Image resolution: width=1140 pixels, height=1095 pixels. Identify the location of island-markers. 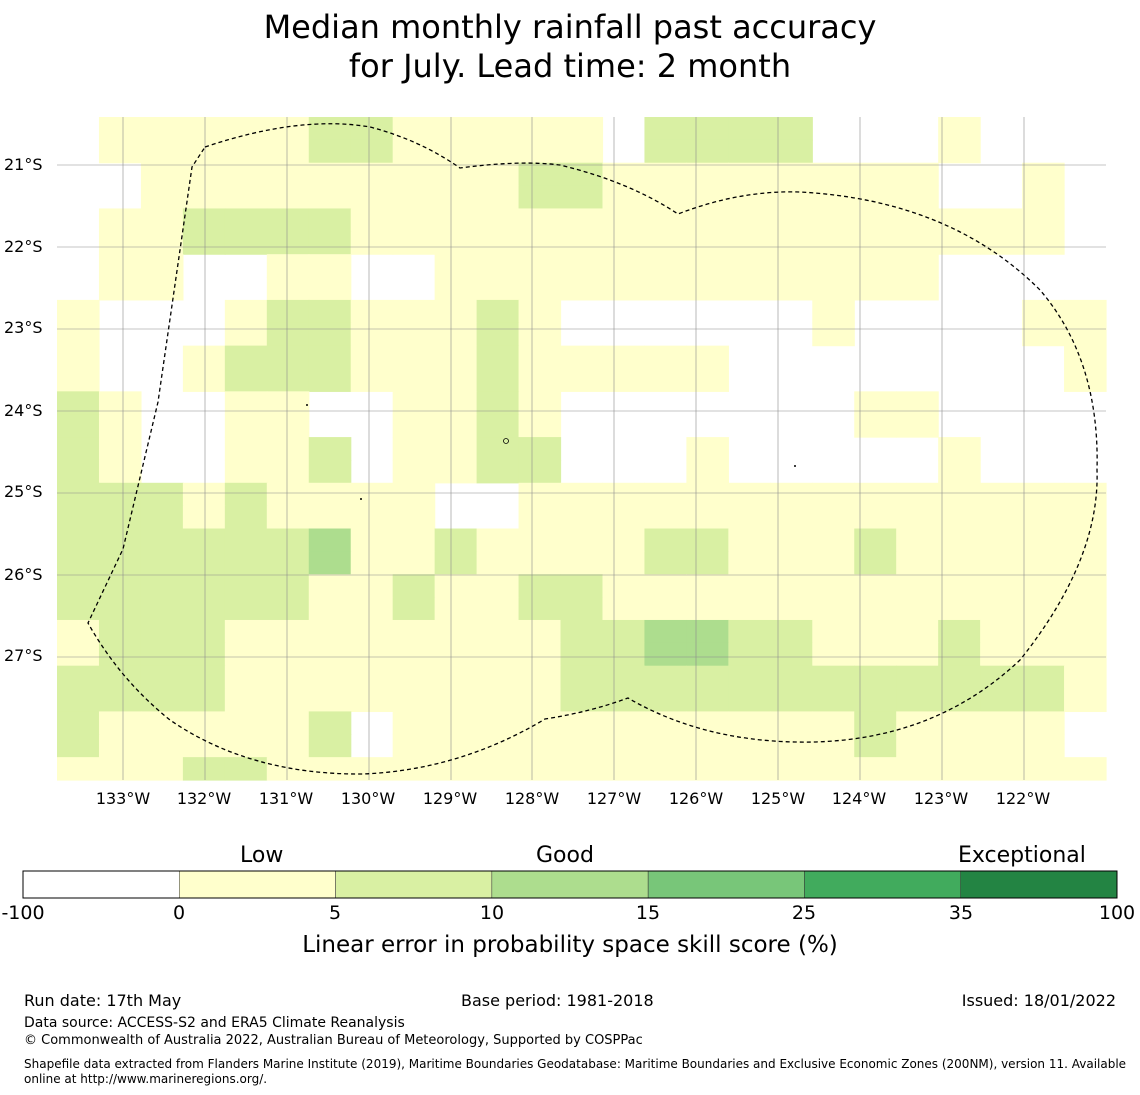
(551, 452).